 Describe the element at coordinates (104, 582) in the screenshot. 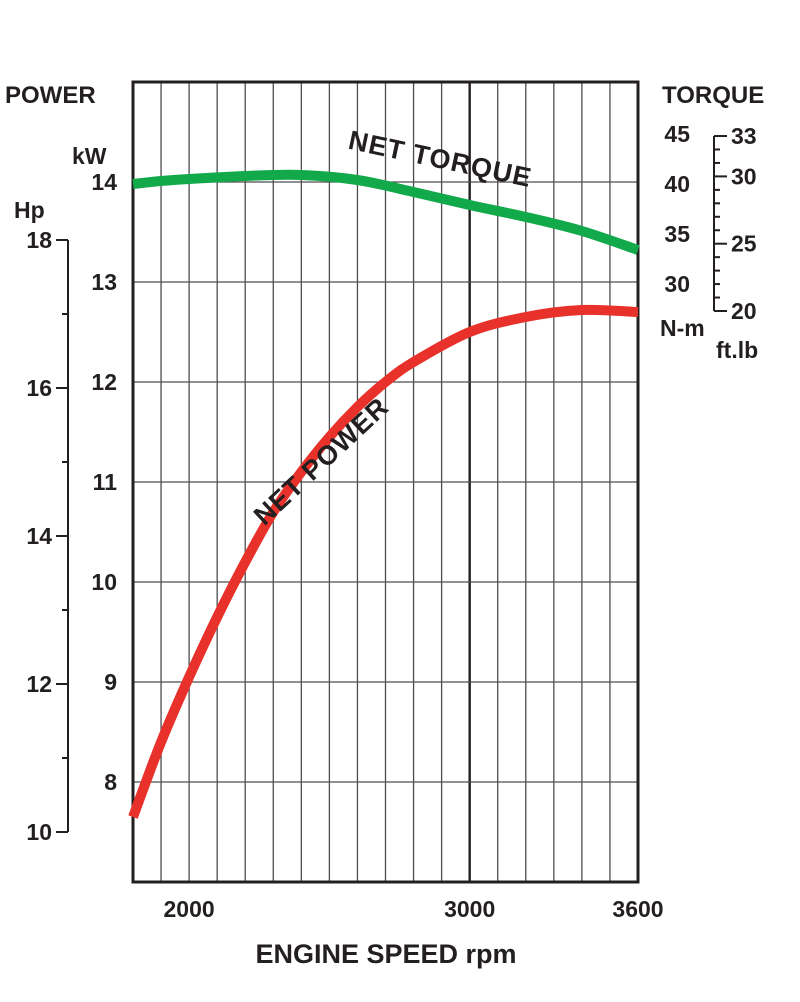

I see `kw-tick-label: 10` at that location.